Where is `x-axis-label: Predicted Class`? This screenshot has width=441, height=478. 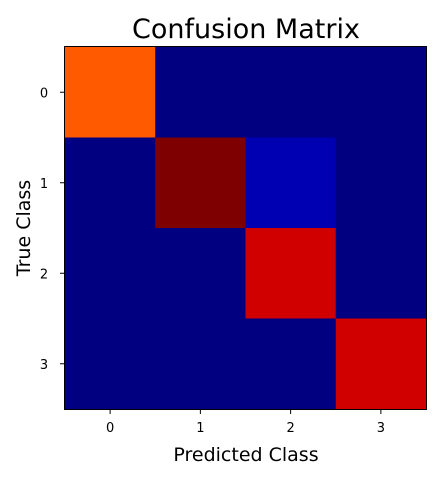
x-axis-label: Predicted Class is located at coordinates (245, 455).